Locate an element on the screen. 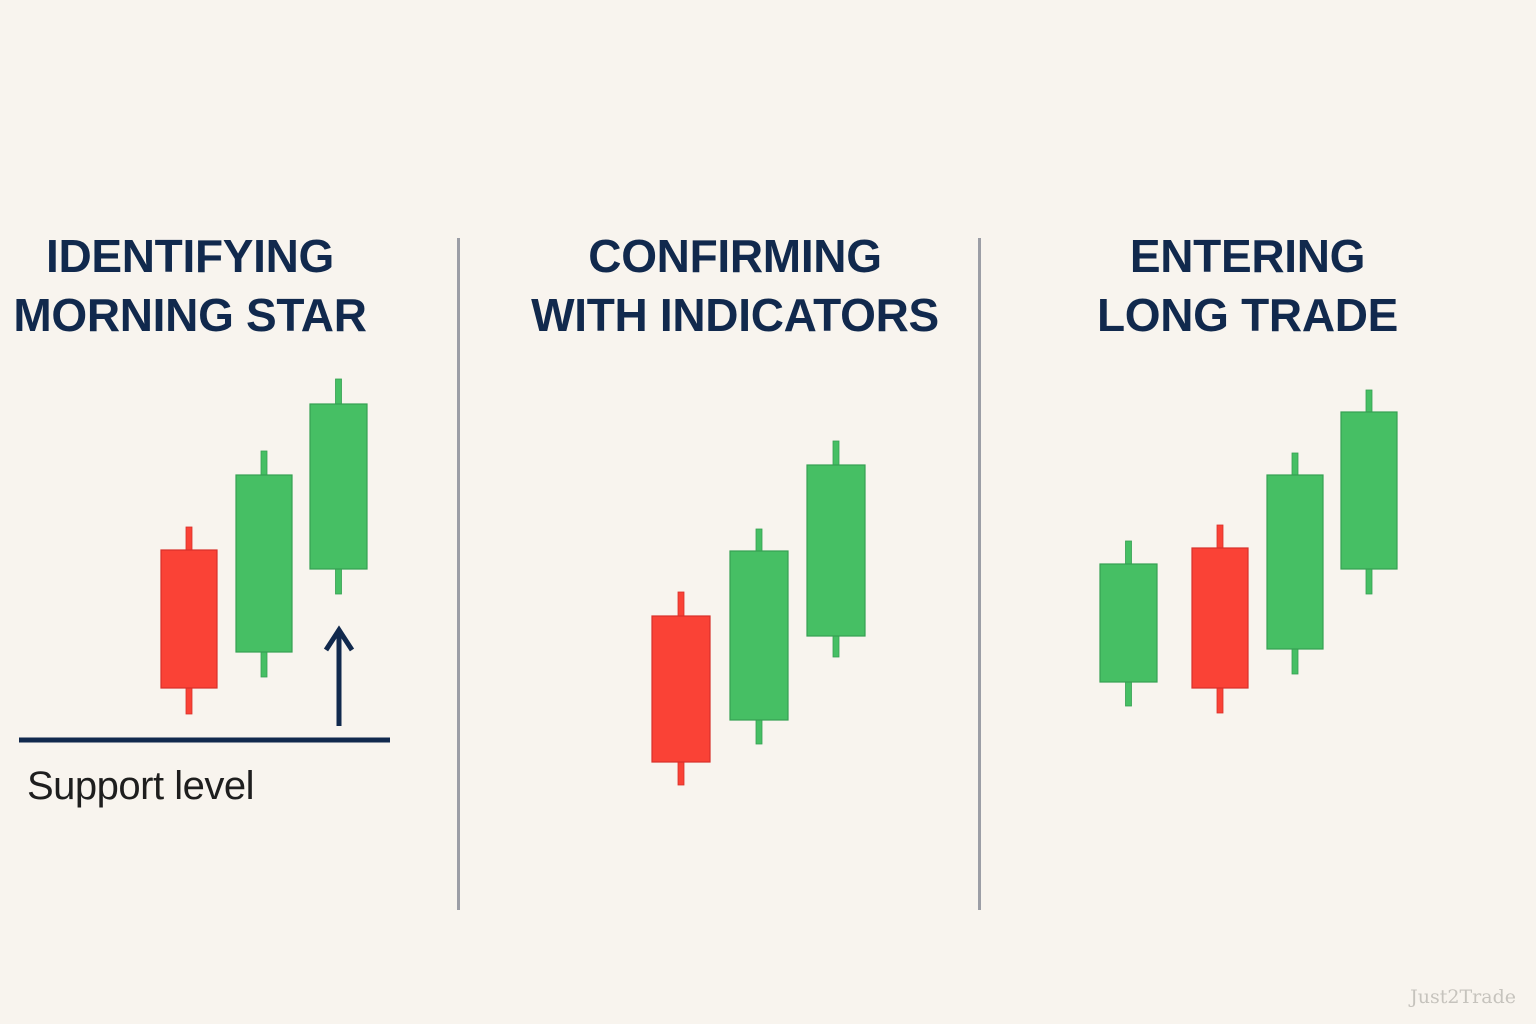 This screenshot has height=1024, width=1536. panel-confirming-candles is located at coordinates (758, 613).